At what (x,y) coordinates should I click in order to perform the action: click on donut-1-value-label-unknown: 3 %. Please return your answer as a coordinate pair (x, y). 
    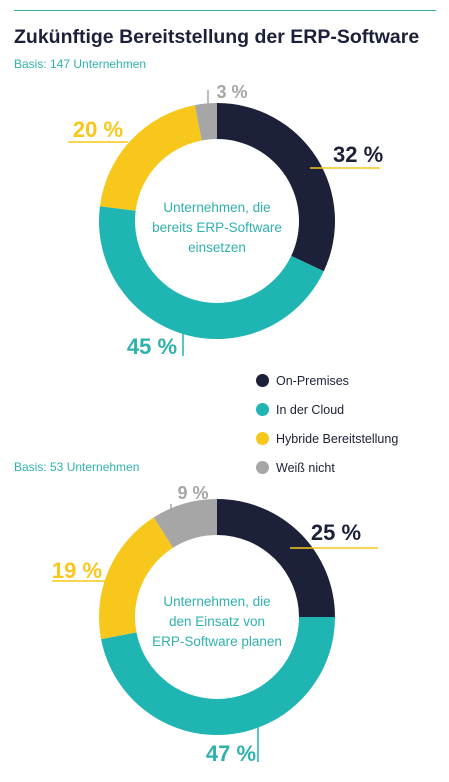
    Looking at the image, I should click on (231, 92).